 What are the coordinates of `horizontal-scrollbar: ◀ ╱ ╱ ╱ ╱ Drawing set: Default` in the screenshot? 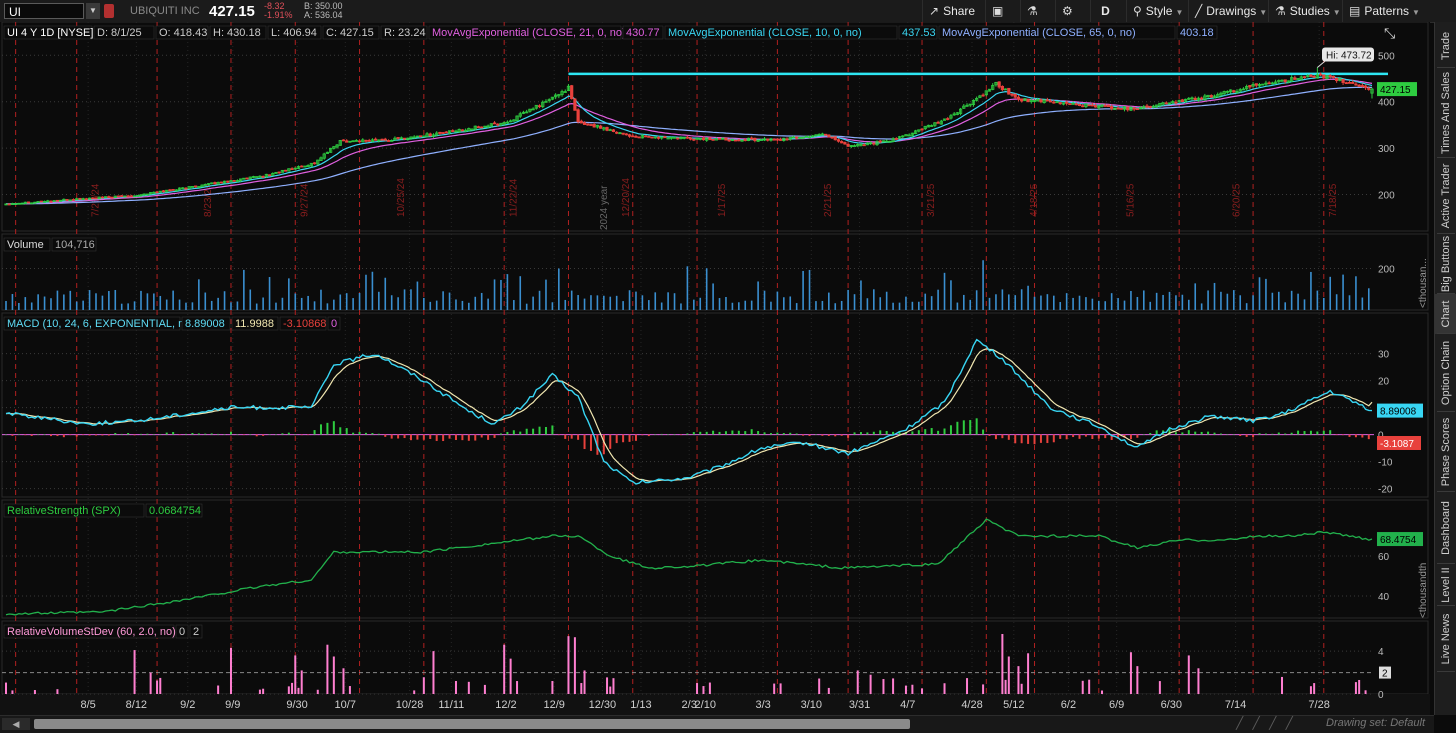 It's located at (717, 724).